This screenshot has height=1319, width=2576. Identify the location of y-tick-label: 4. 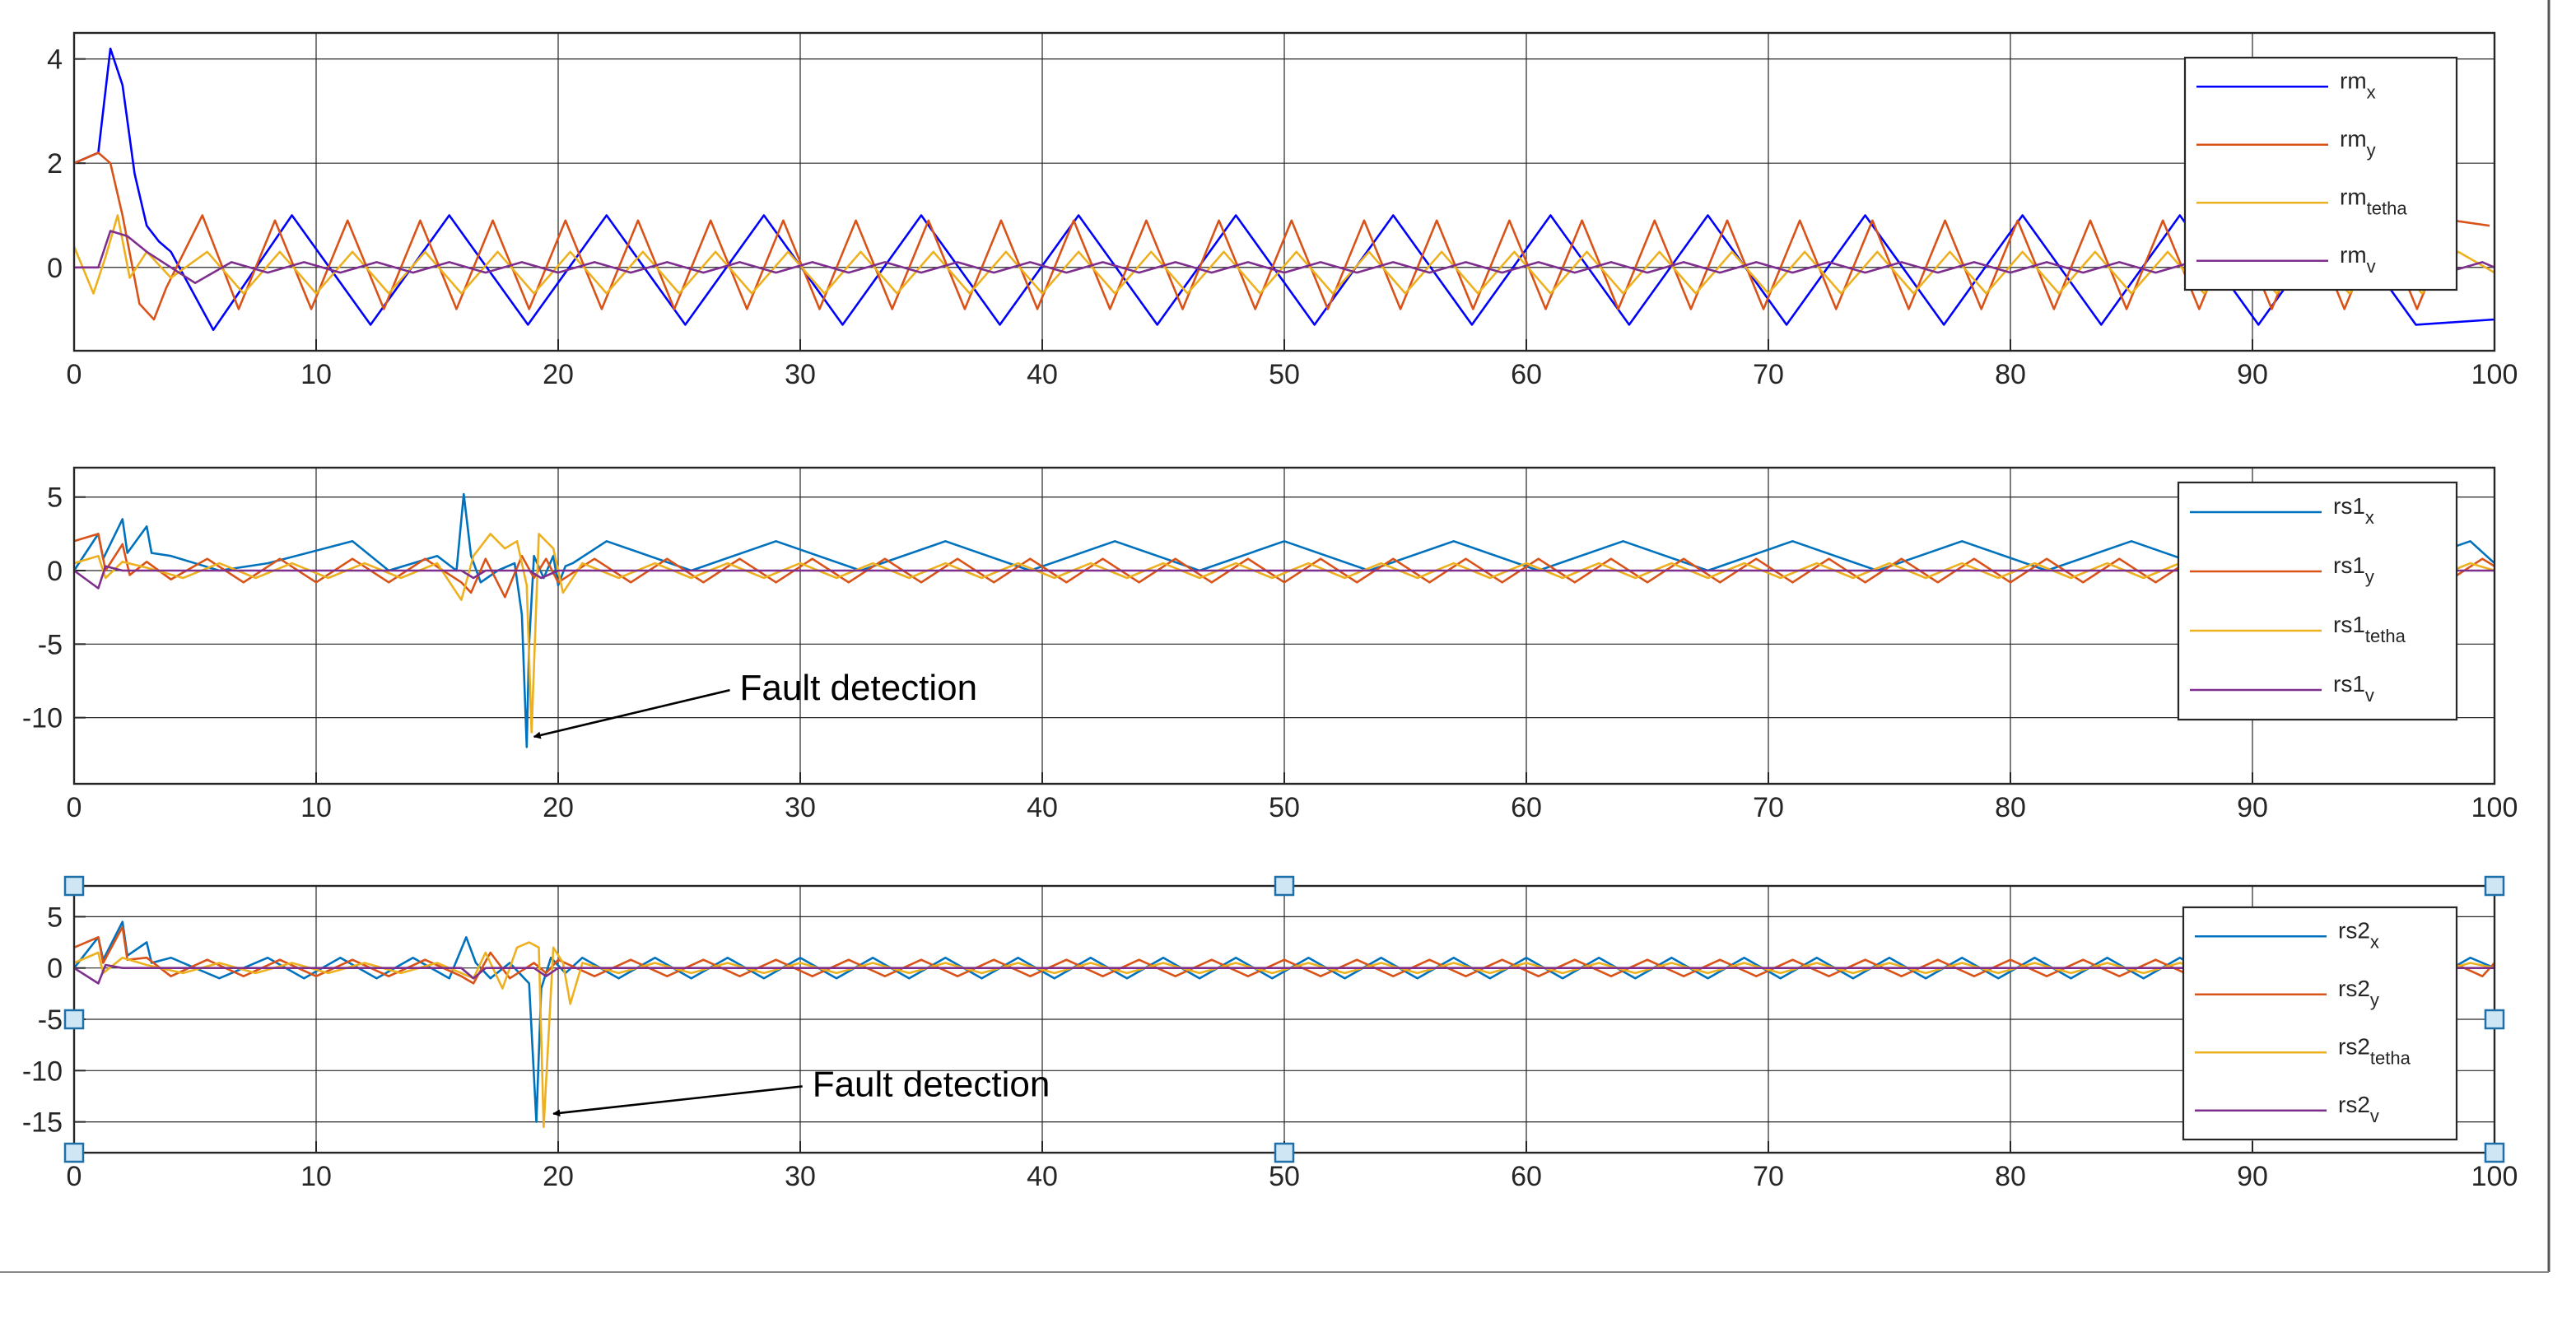
(55, 60).